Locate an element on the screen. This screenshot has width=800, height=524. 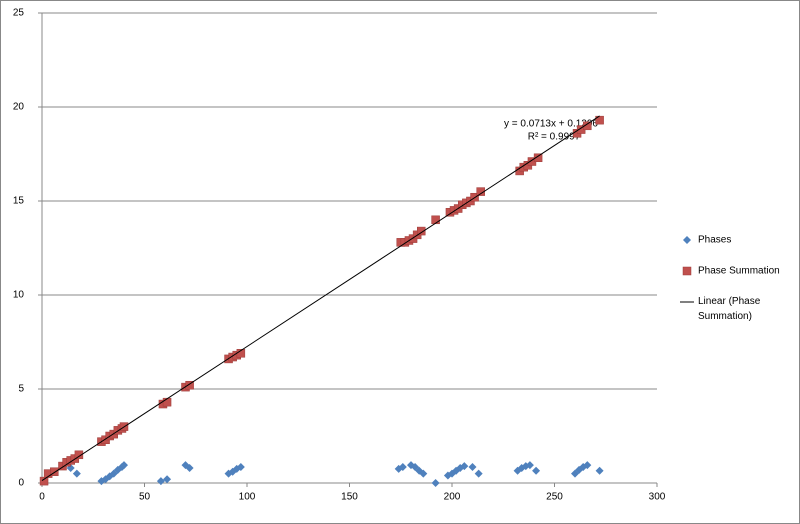
x-tick-label: 250 is located at coordinates (554, 497).